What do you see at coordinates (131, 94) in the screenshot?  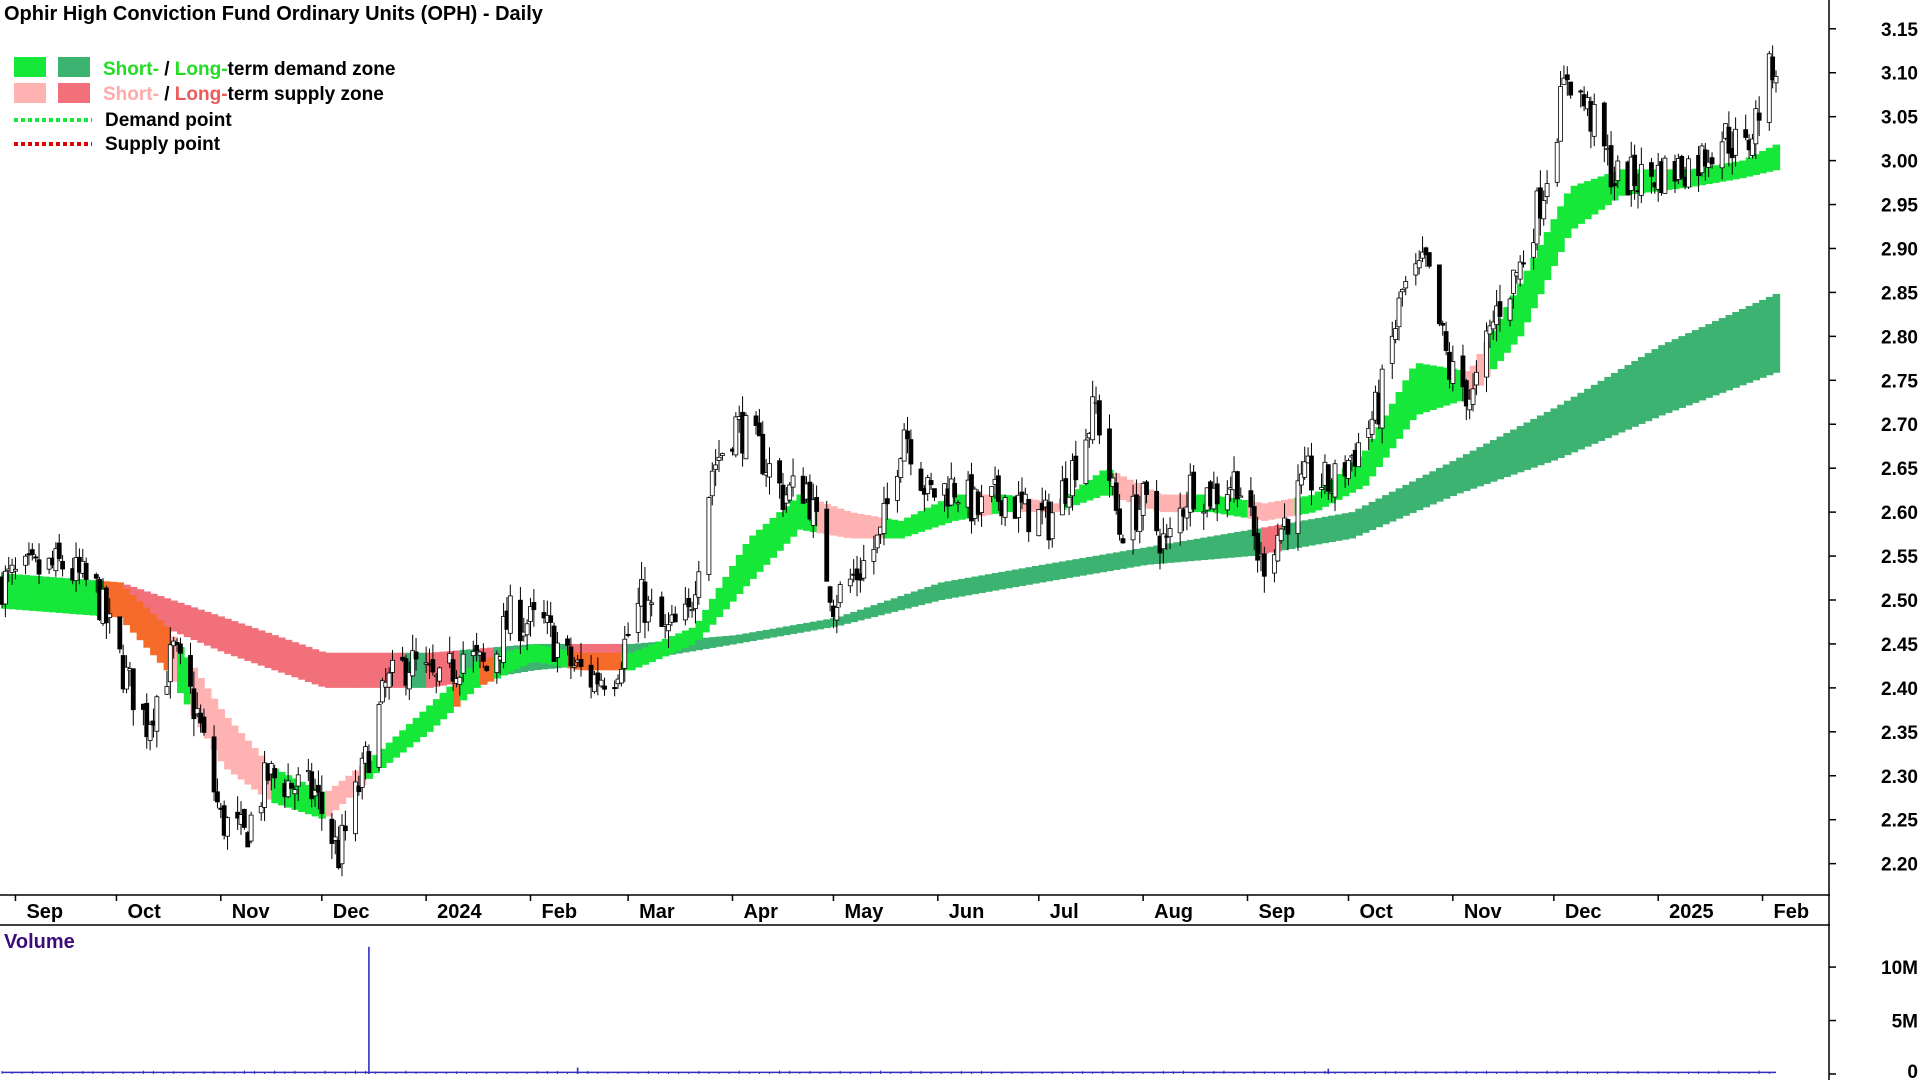 I see `legend-supply-short-text: Short-` at bounding box center [131, 94].